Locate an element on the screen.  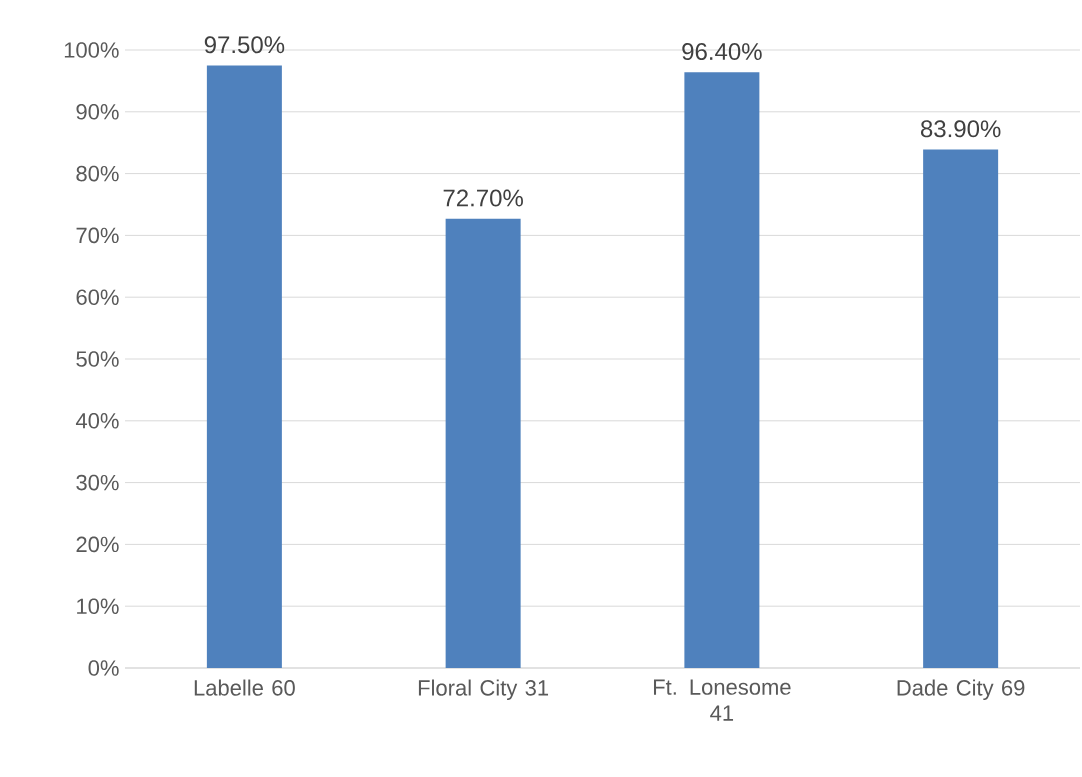
y-tick-label: 40% is located at coordinates (97, 421).